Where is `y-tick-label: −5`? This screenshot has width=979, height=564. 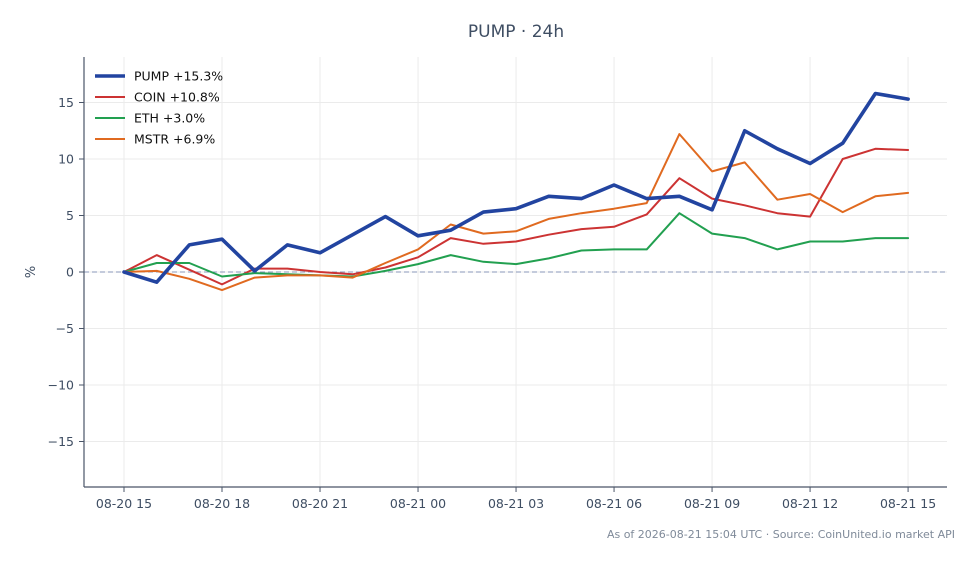 y-tick-label: −5 is located at coordinates (65, 328).